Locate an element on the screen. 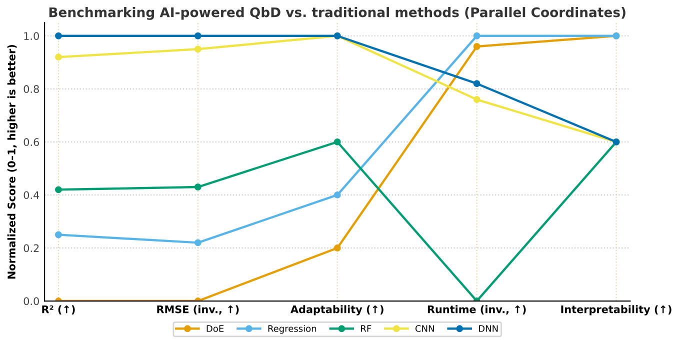 This screenshot has width=685, height=348. x-tick-label: Adaptability (↑) is located at coordinates (337, 310).